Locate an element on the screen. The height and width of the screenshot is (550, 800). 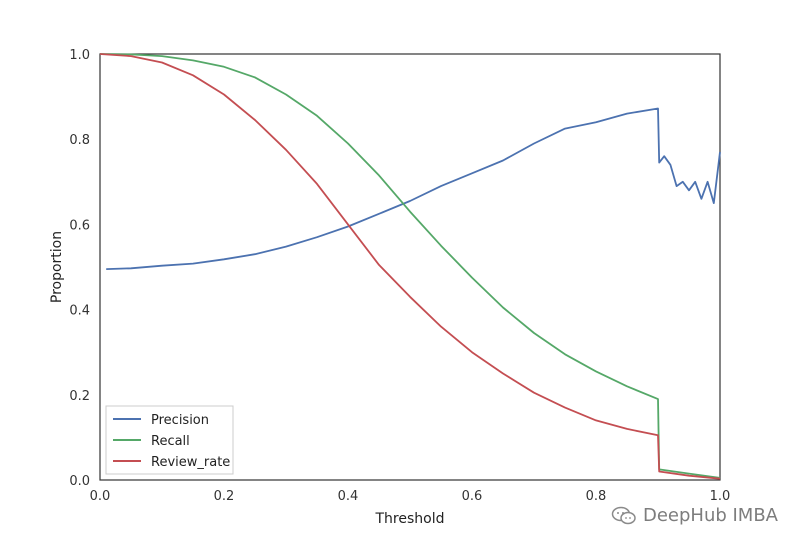
x-tick-label: 1.0 is located at coordinates (720, 496).